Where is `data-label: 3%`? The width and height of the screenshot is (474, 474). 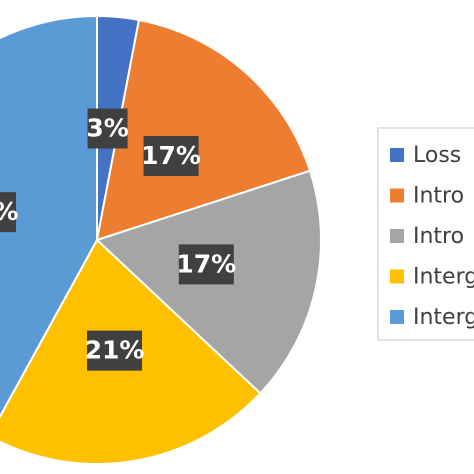 data-label: 3% is located at coordinates (107, 127).